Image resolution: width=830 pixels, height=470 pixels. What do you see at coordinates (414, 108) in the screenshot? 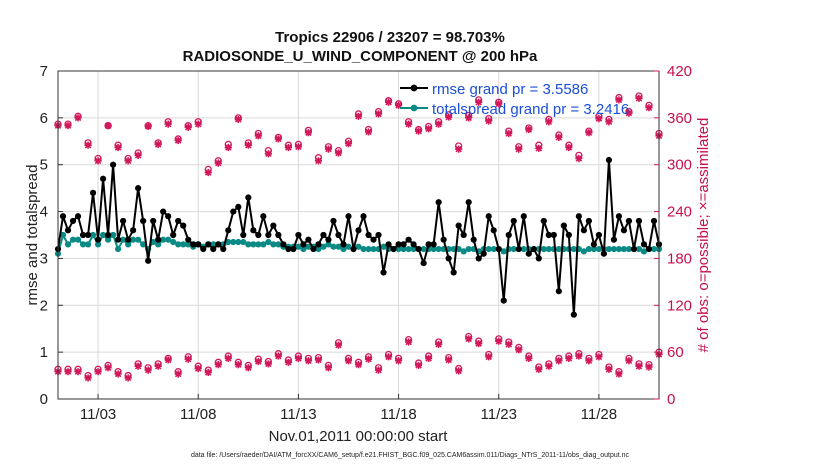
I see `legend-spread-marker` at bounding box center [414, 108].